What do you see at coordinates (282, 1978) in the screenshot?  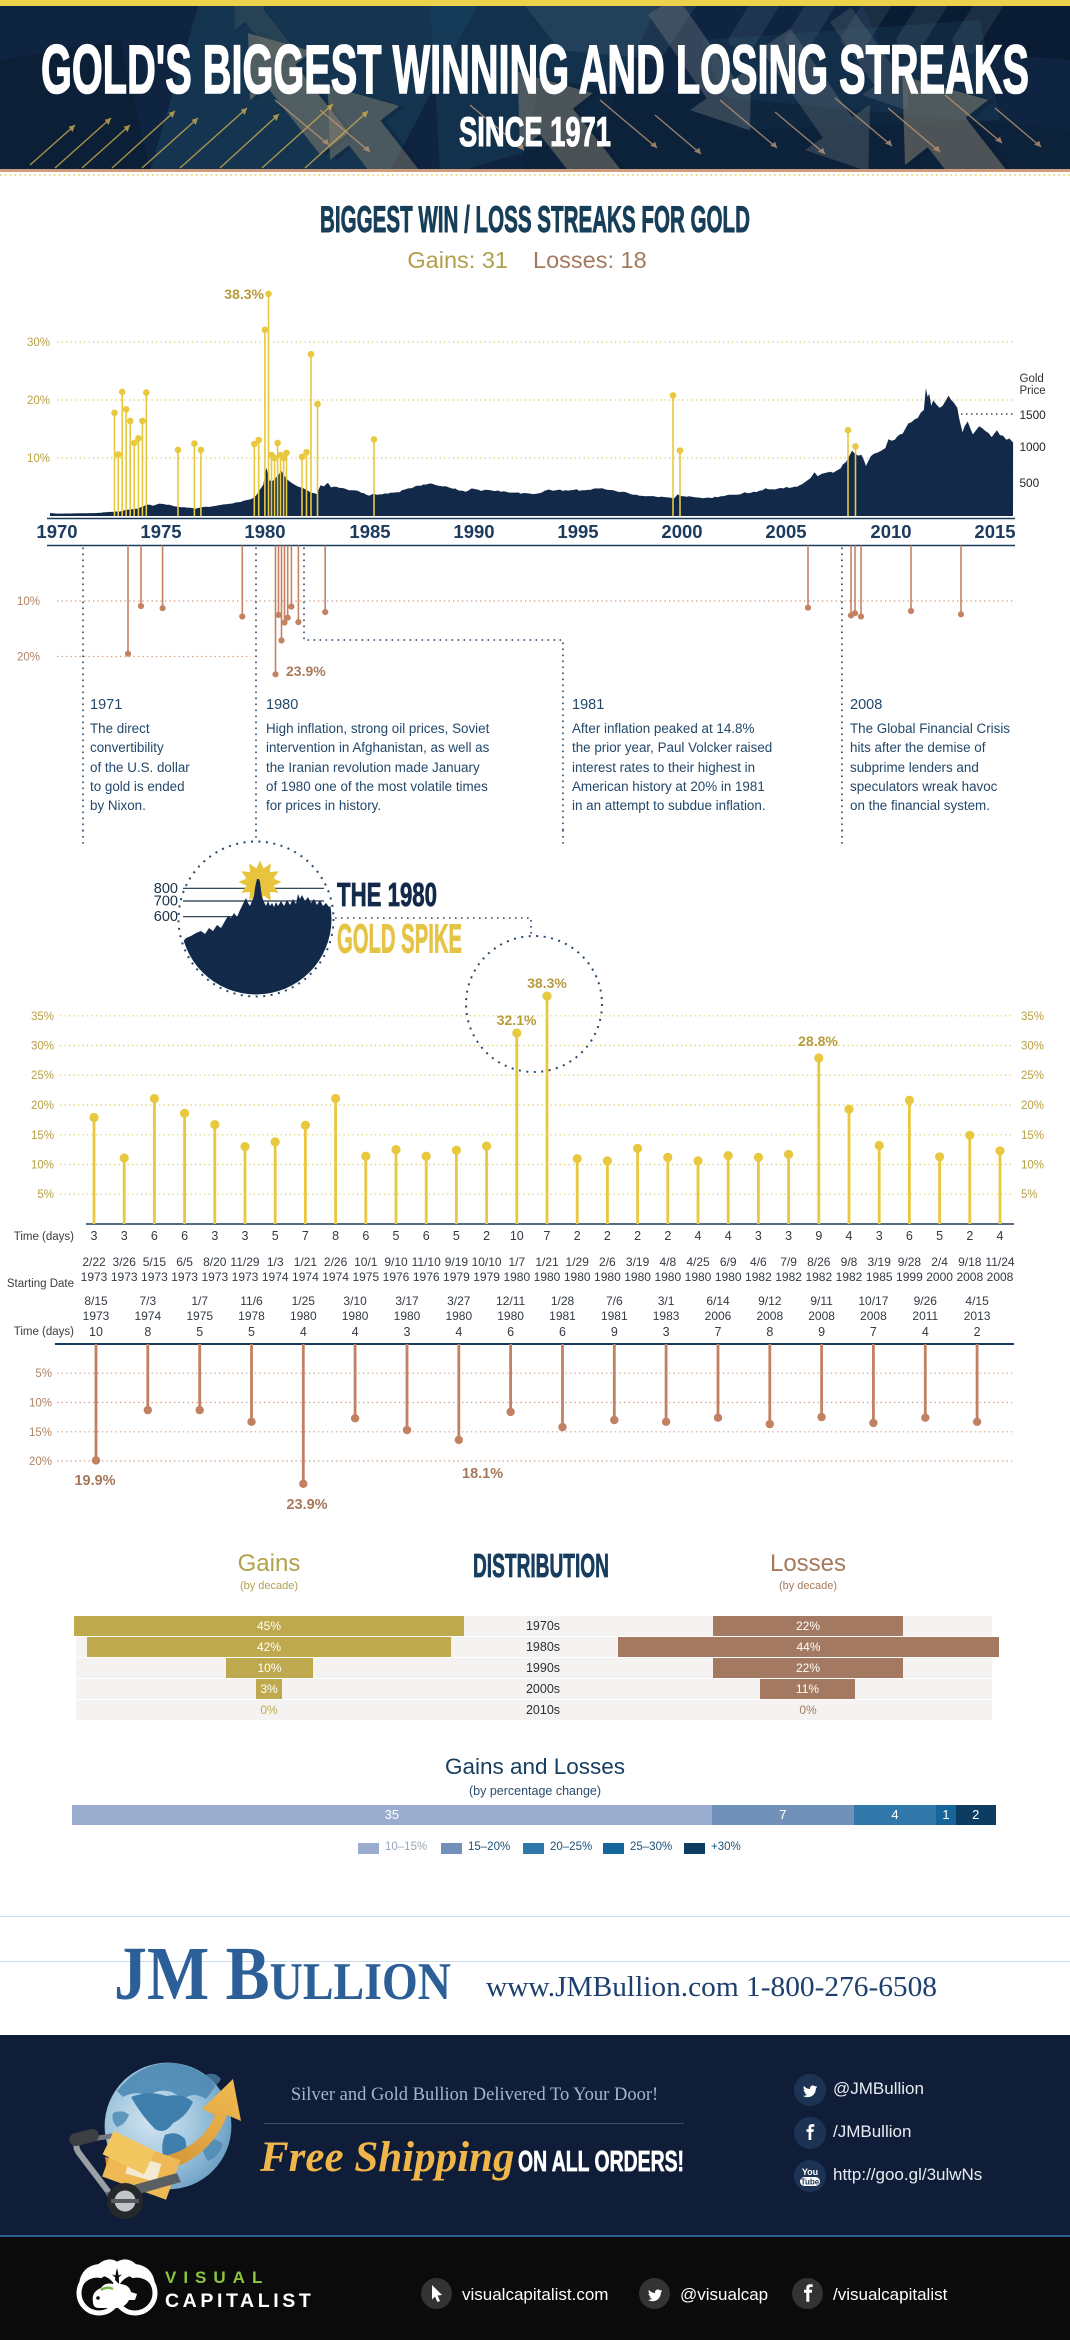 I see `svg-text: JM BULLION` at bounding box center [282, 1978].